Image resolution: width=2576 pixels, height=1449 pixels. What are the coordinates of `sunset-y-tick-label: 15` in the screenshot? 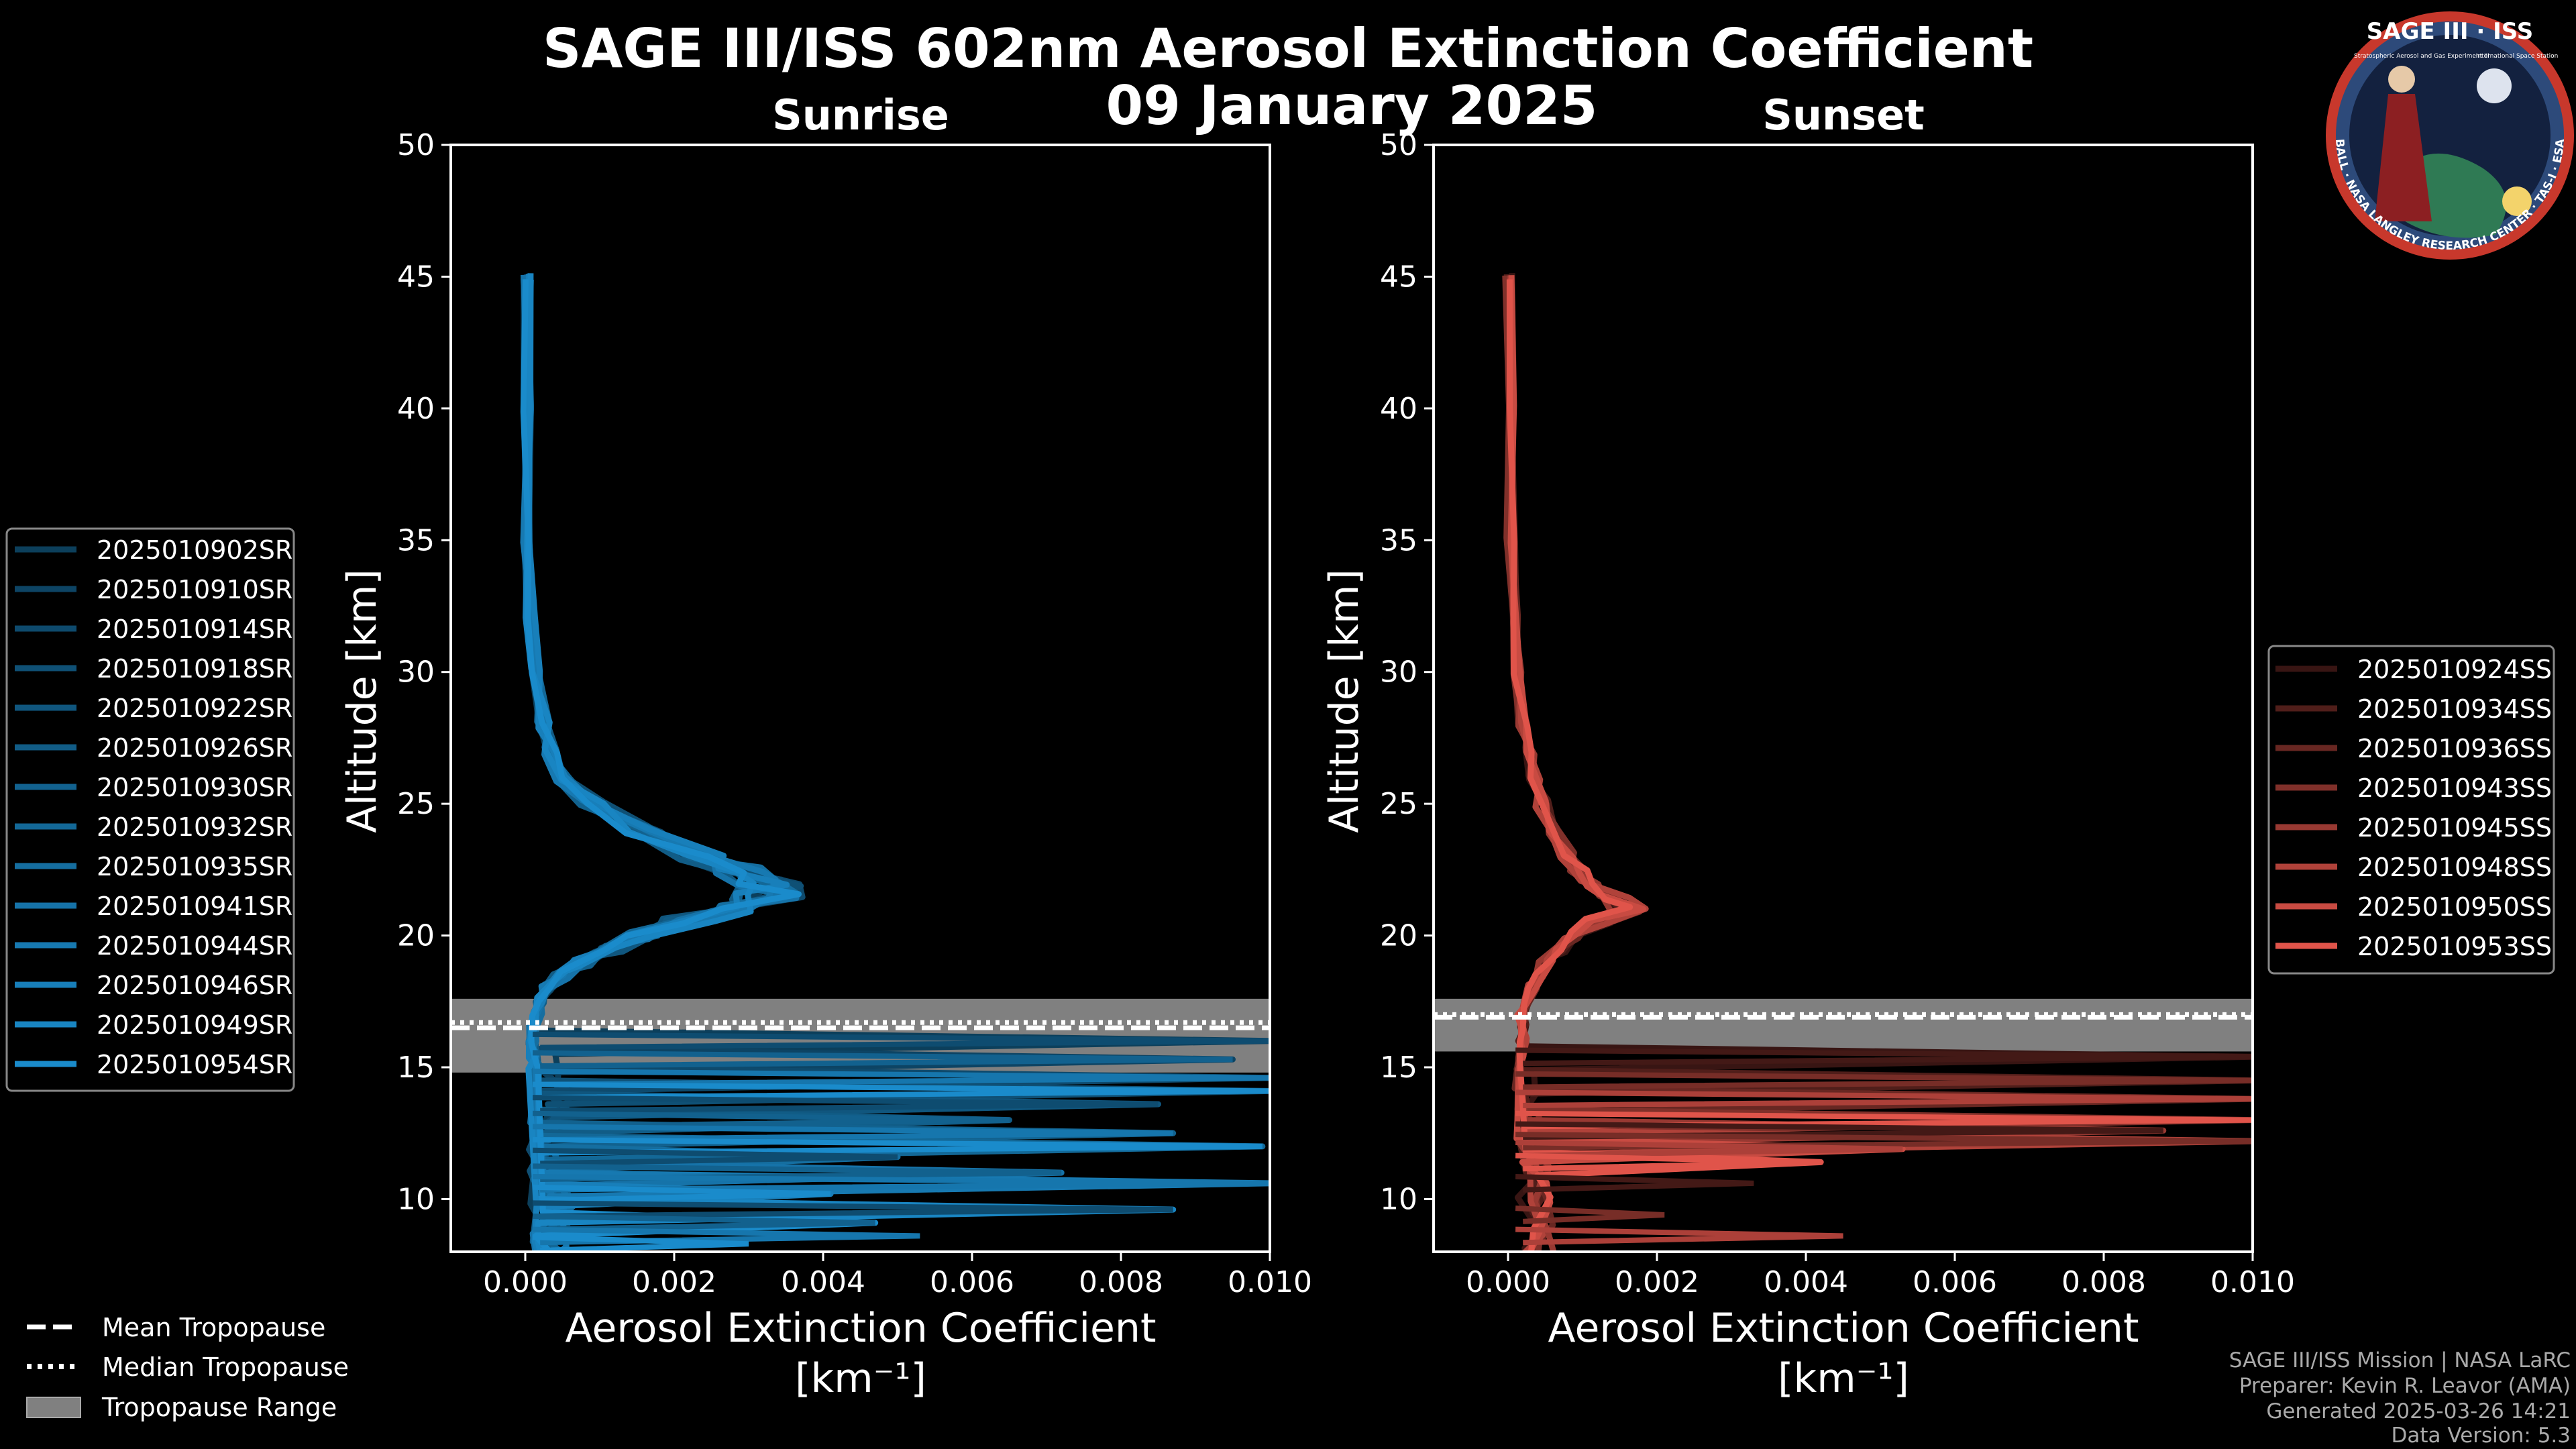 It's located at (1398, 1068).